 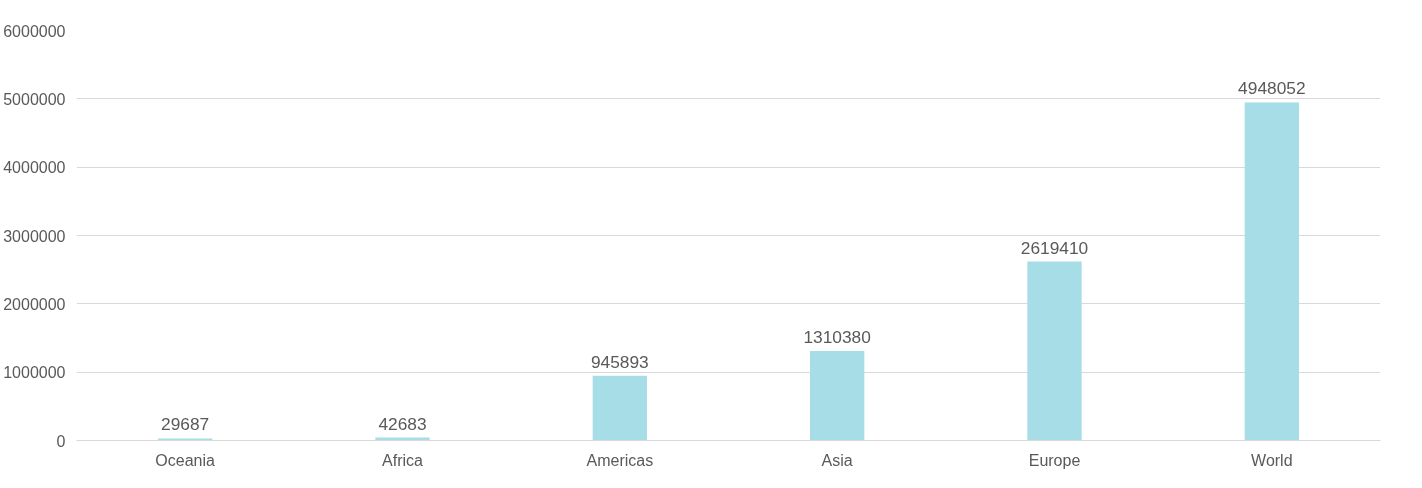 I want to click on x-tick-label: Europe, so click(x=1054, y=460).